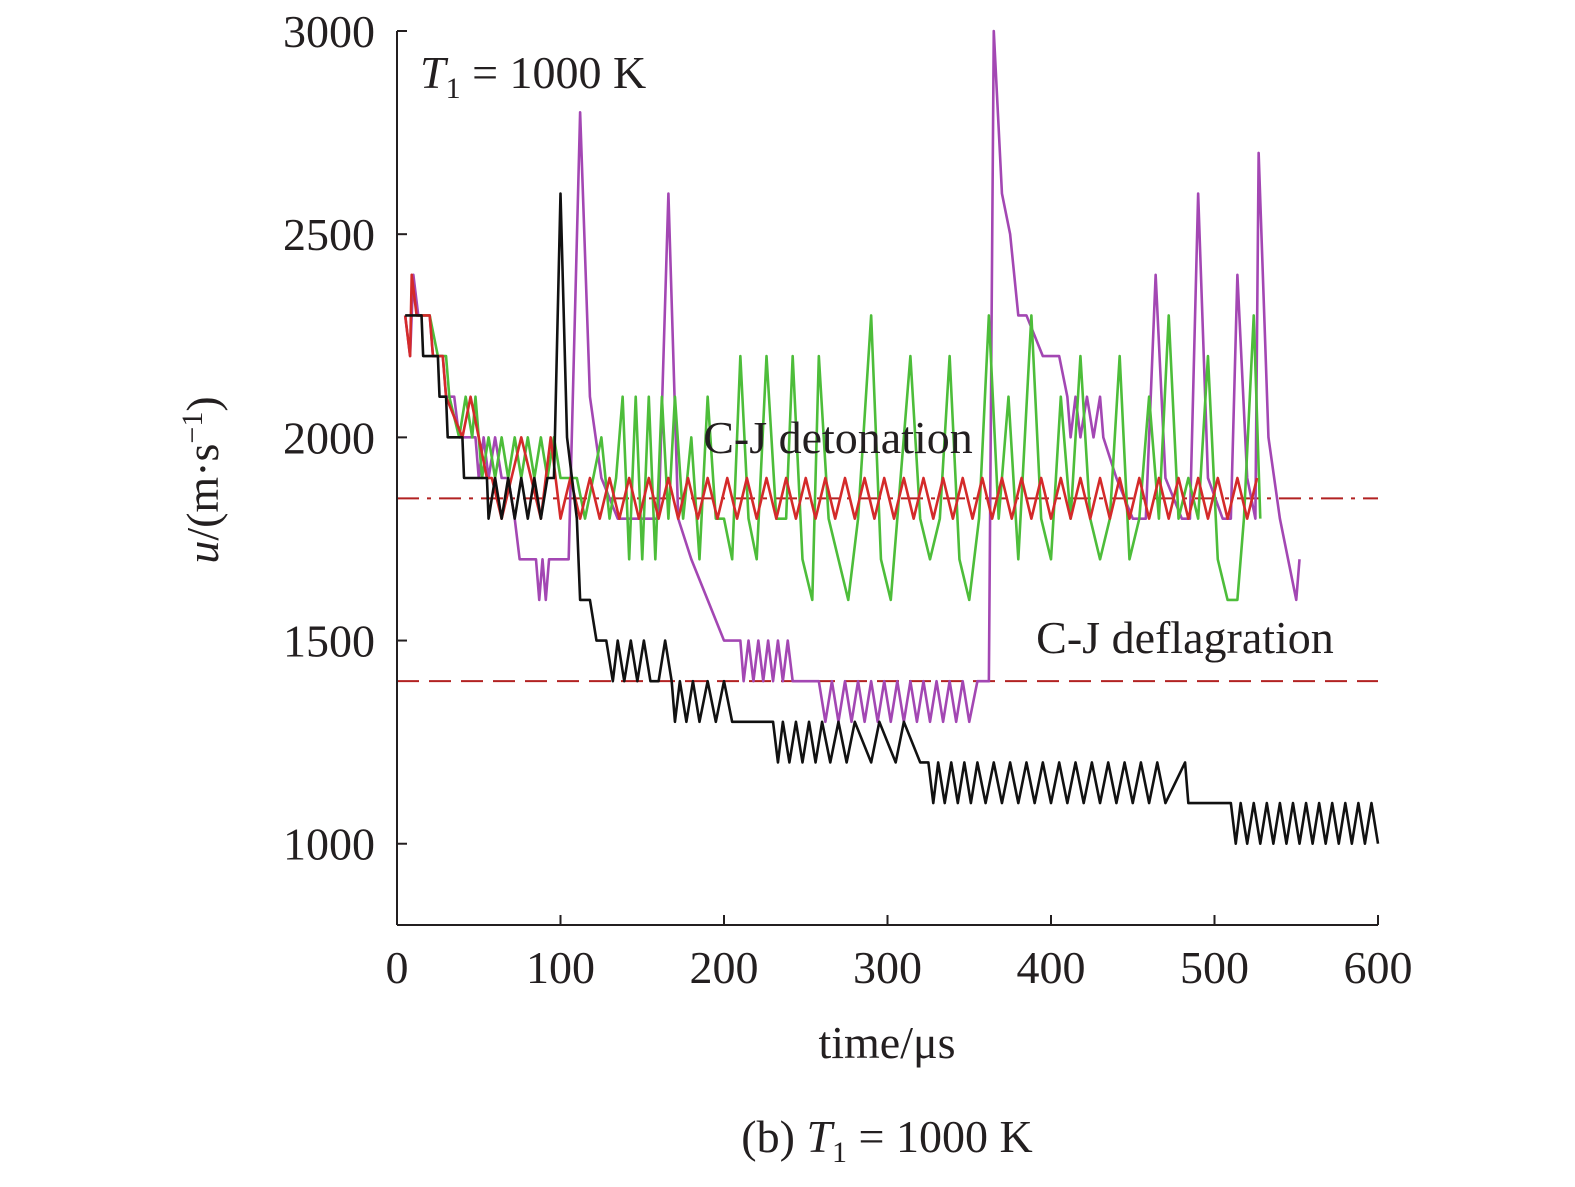  I want to click on annotation: T1 = 1000 K, so click(533, 76).